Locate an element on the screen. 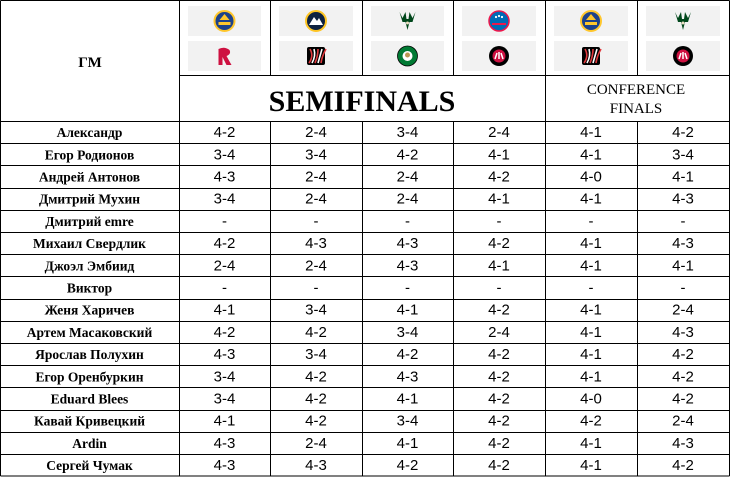 The height and width of the screenshot is (480, 730). semifinals-header: SEMIFINALS is located at coordinates (362, 101).